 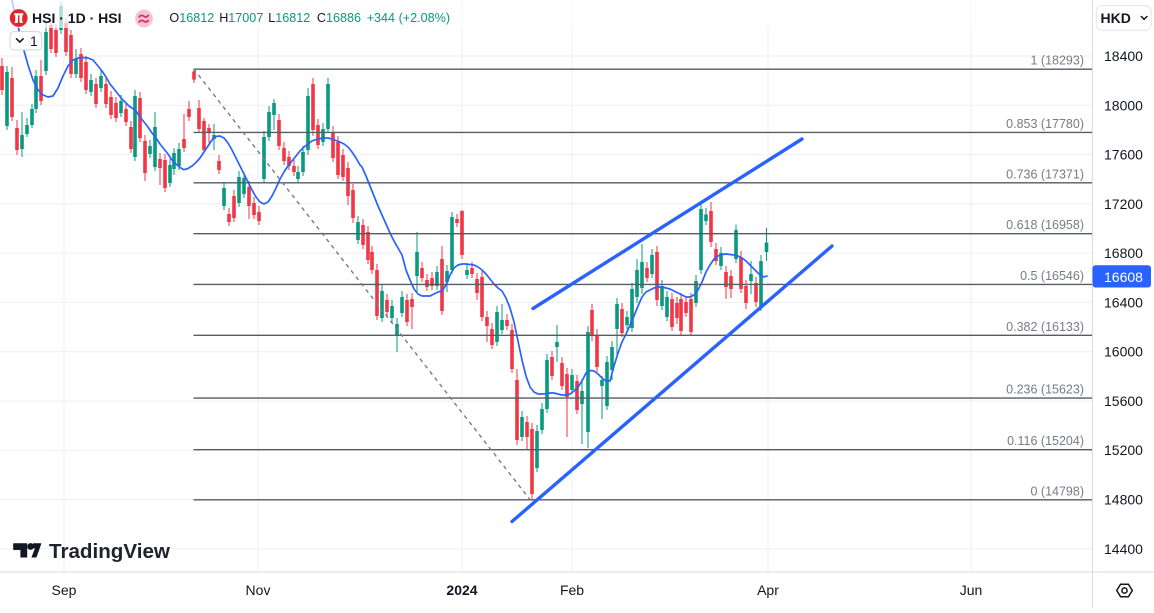 What do you see at coordinates (191, 18) in the screenshot?
I see `svg-text: O16812` at bounding box center [191, 18].